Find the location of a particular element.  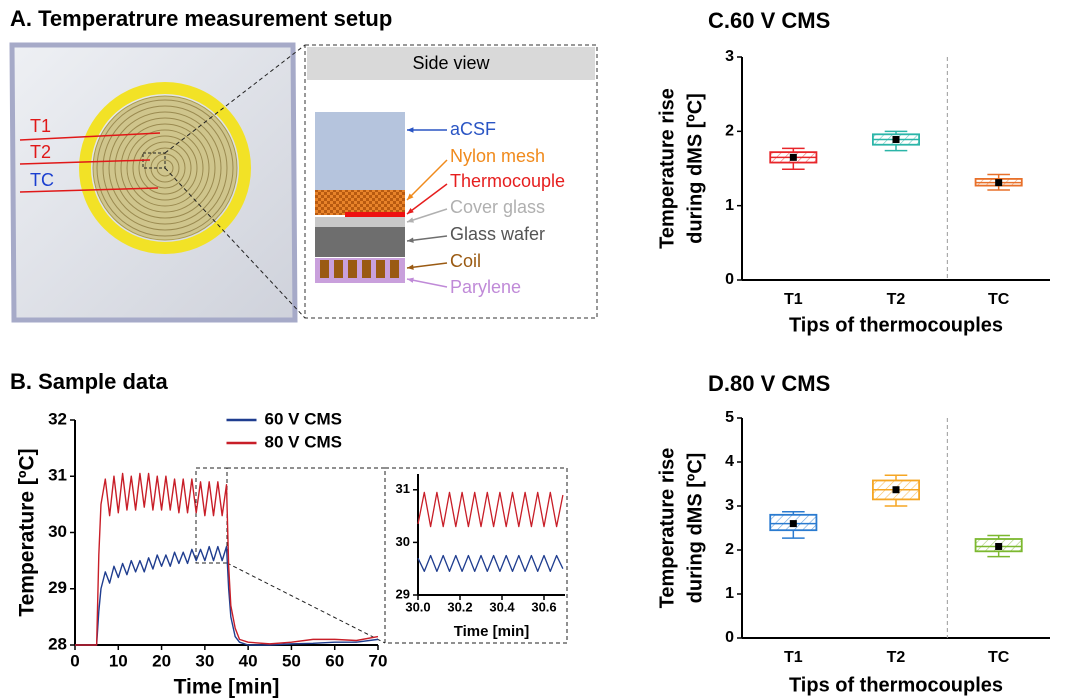

side-view-title: Side view is located at coordinates (451, 63).